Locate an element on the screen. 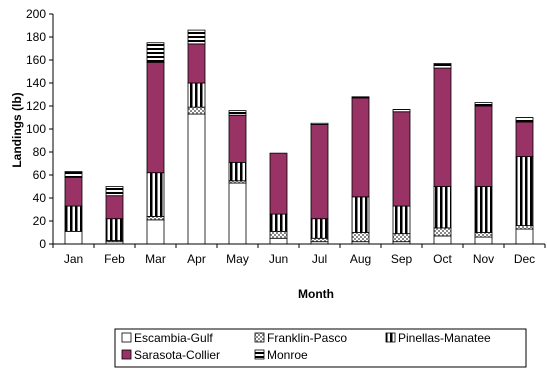 Image resolution: width=547 pixels, height=373 pixels. legend-item: Sarasota-Collier is located at coordinates (170, 355).